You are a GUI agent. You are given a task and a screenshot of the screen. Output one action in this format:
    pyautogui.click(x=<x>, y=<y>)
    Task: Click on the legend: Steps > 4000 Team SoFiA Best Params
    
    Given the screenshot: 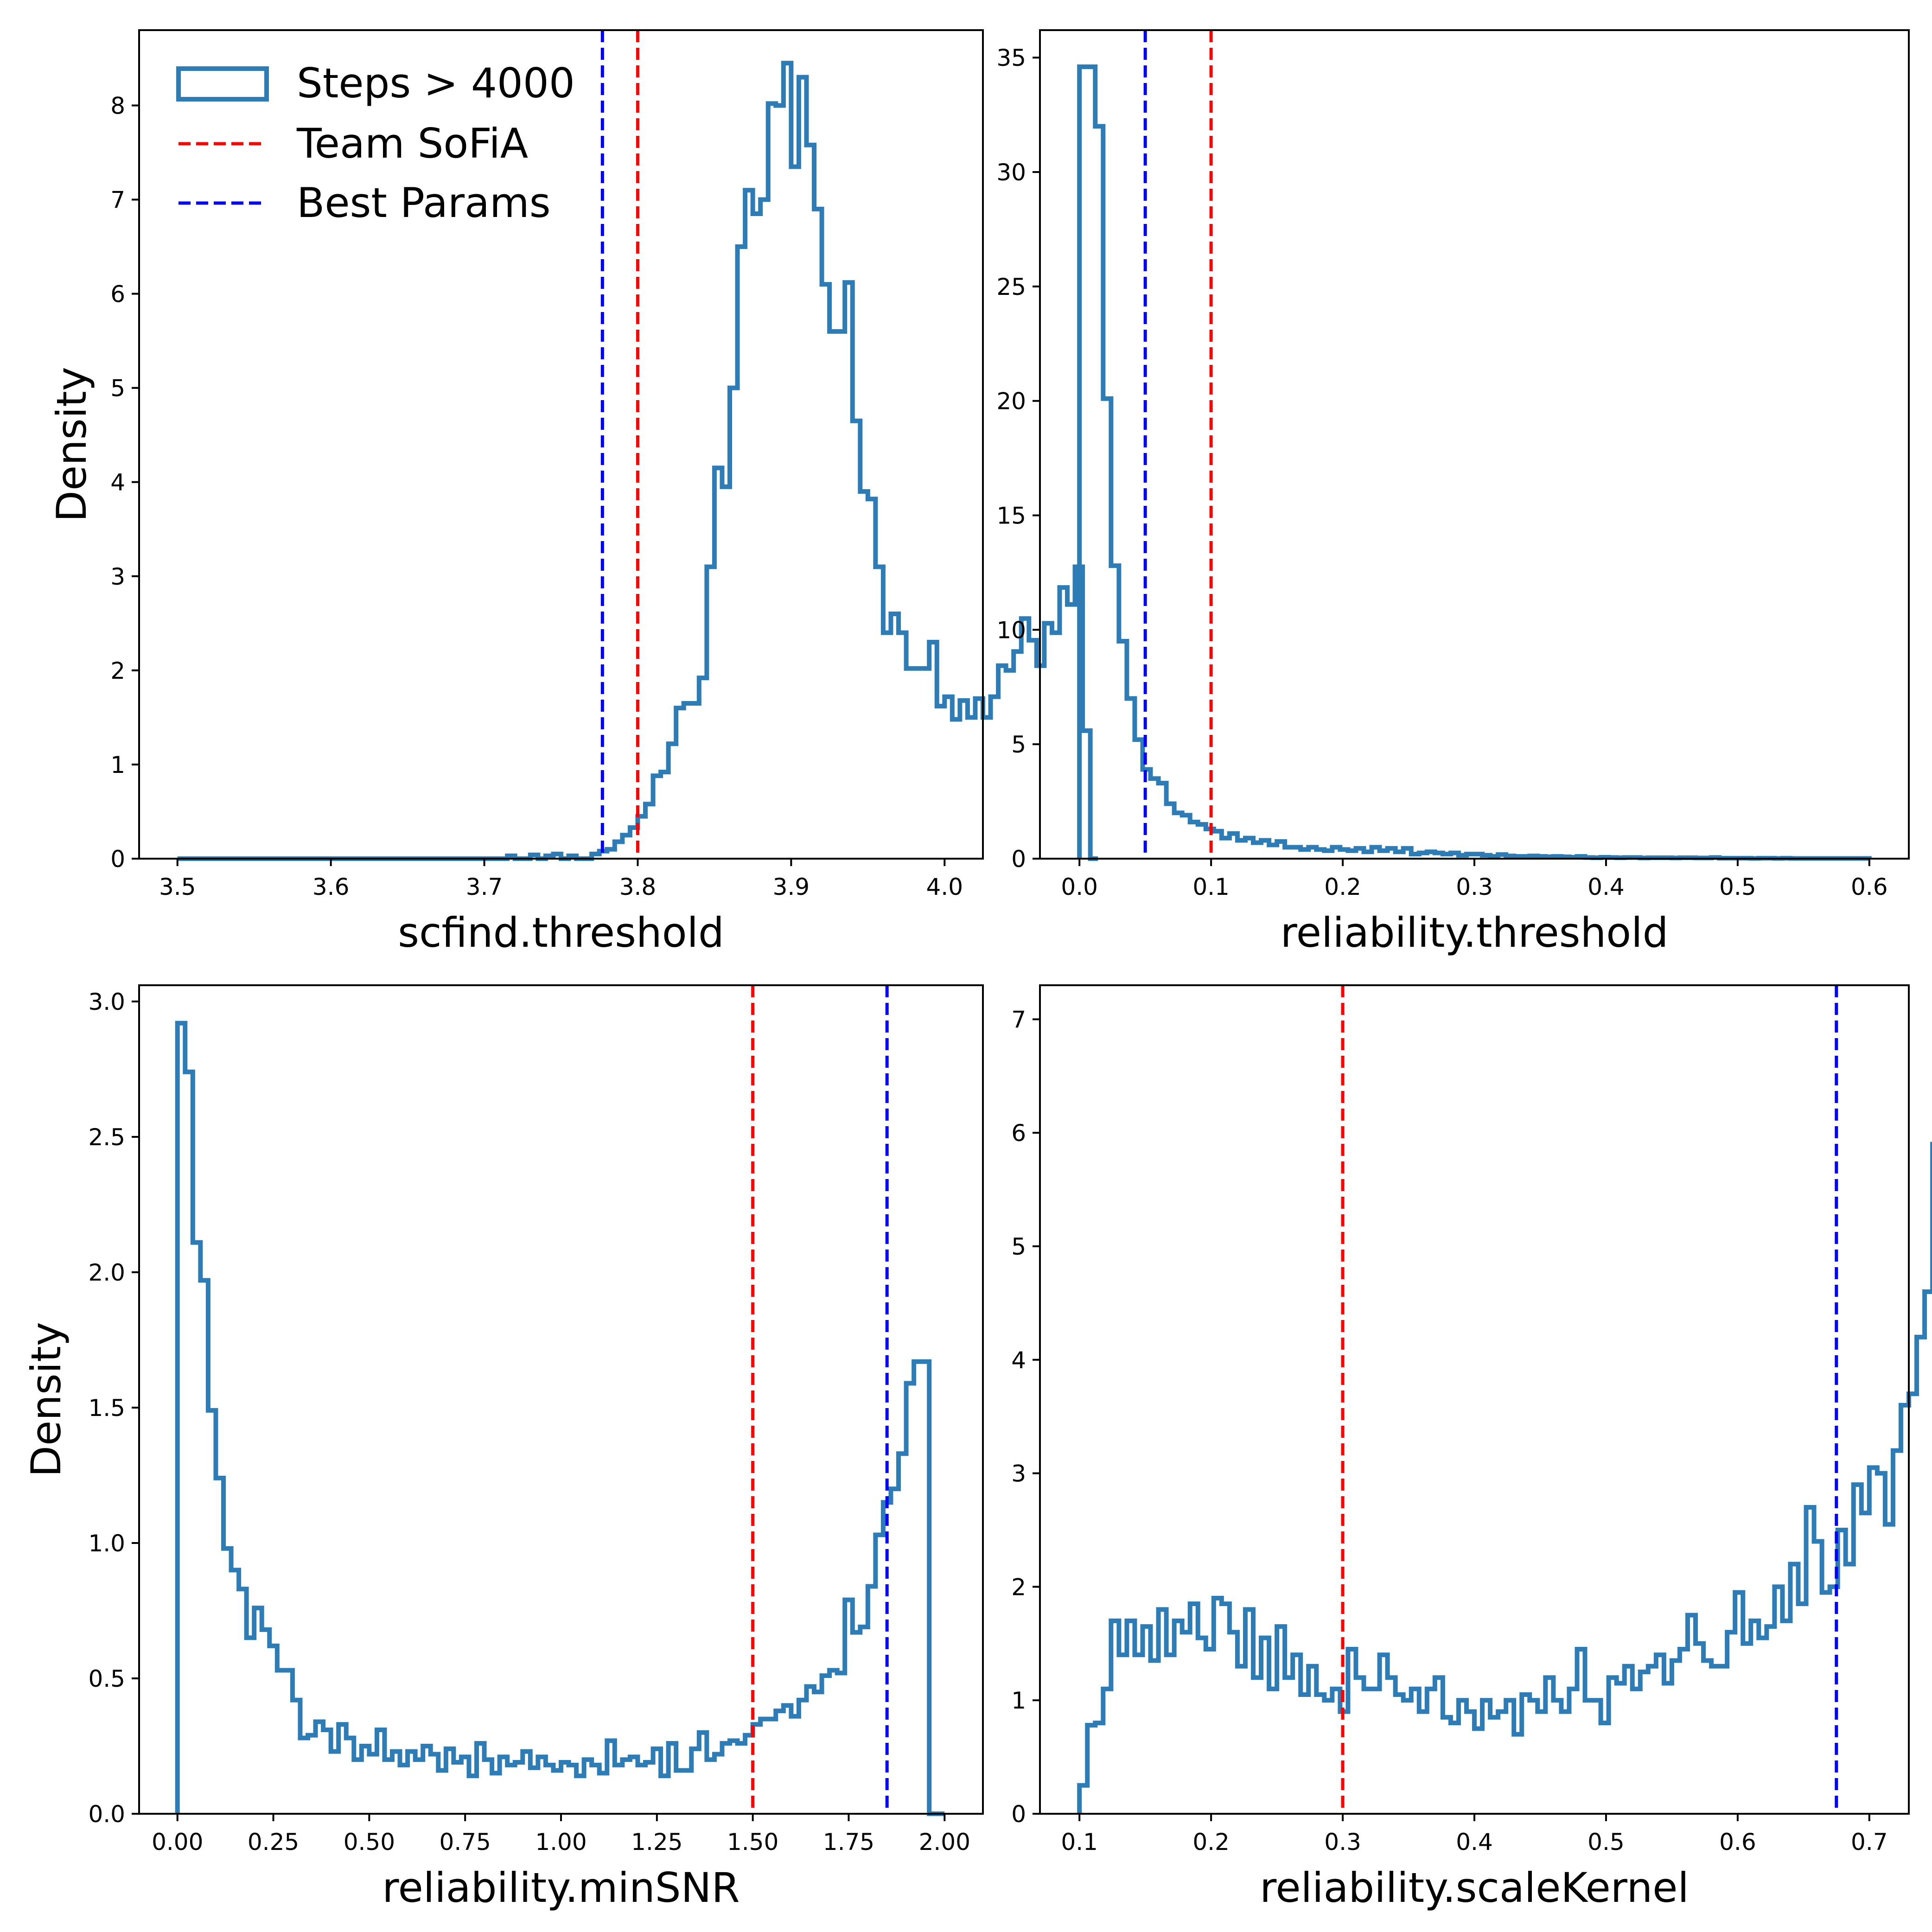 What is the action you would take?
    pyautogui.click(x=375, y=143)
    